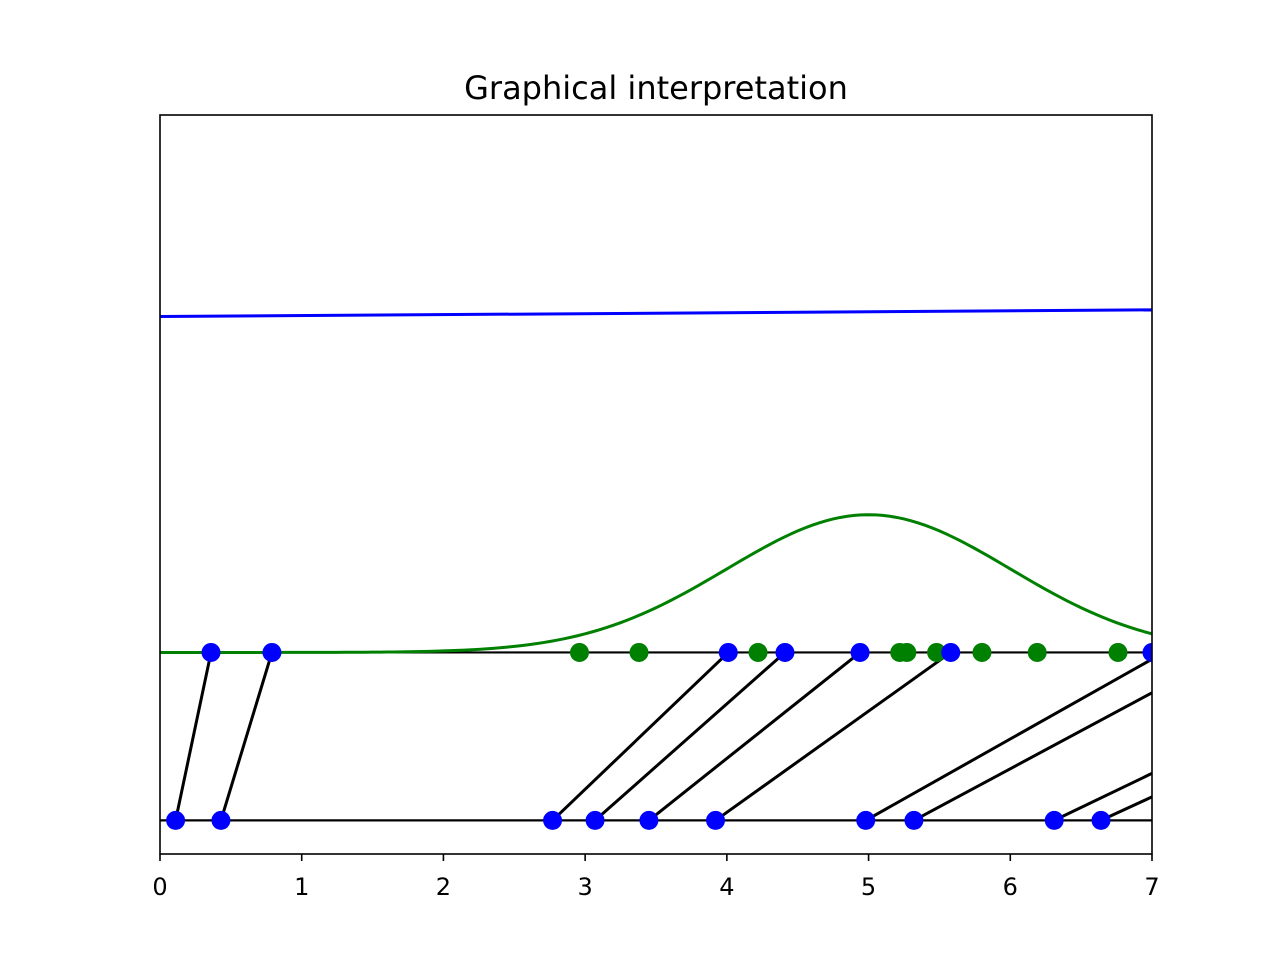 The width and height of the screenshot is (1280, 960). What do you see at coordinates (159, 887) in the screenshot?
I see `x-tick-label-0: 0` at bounding box center [159, 887].